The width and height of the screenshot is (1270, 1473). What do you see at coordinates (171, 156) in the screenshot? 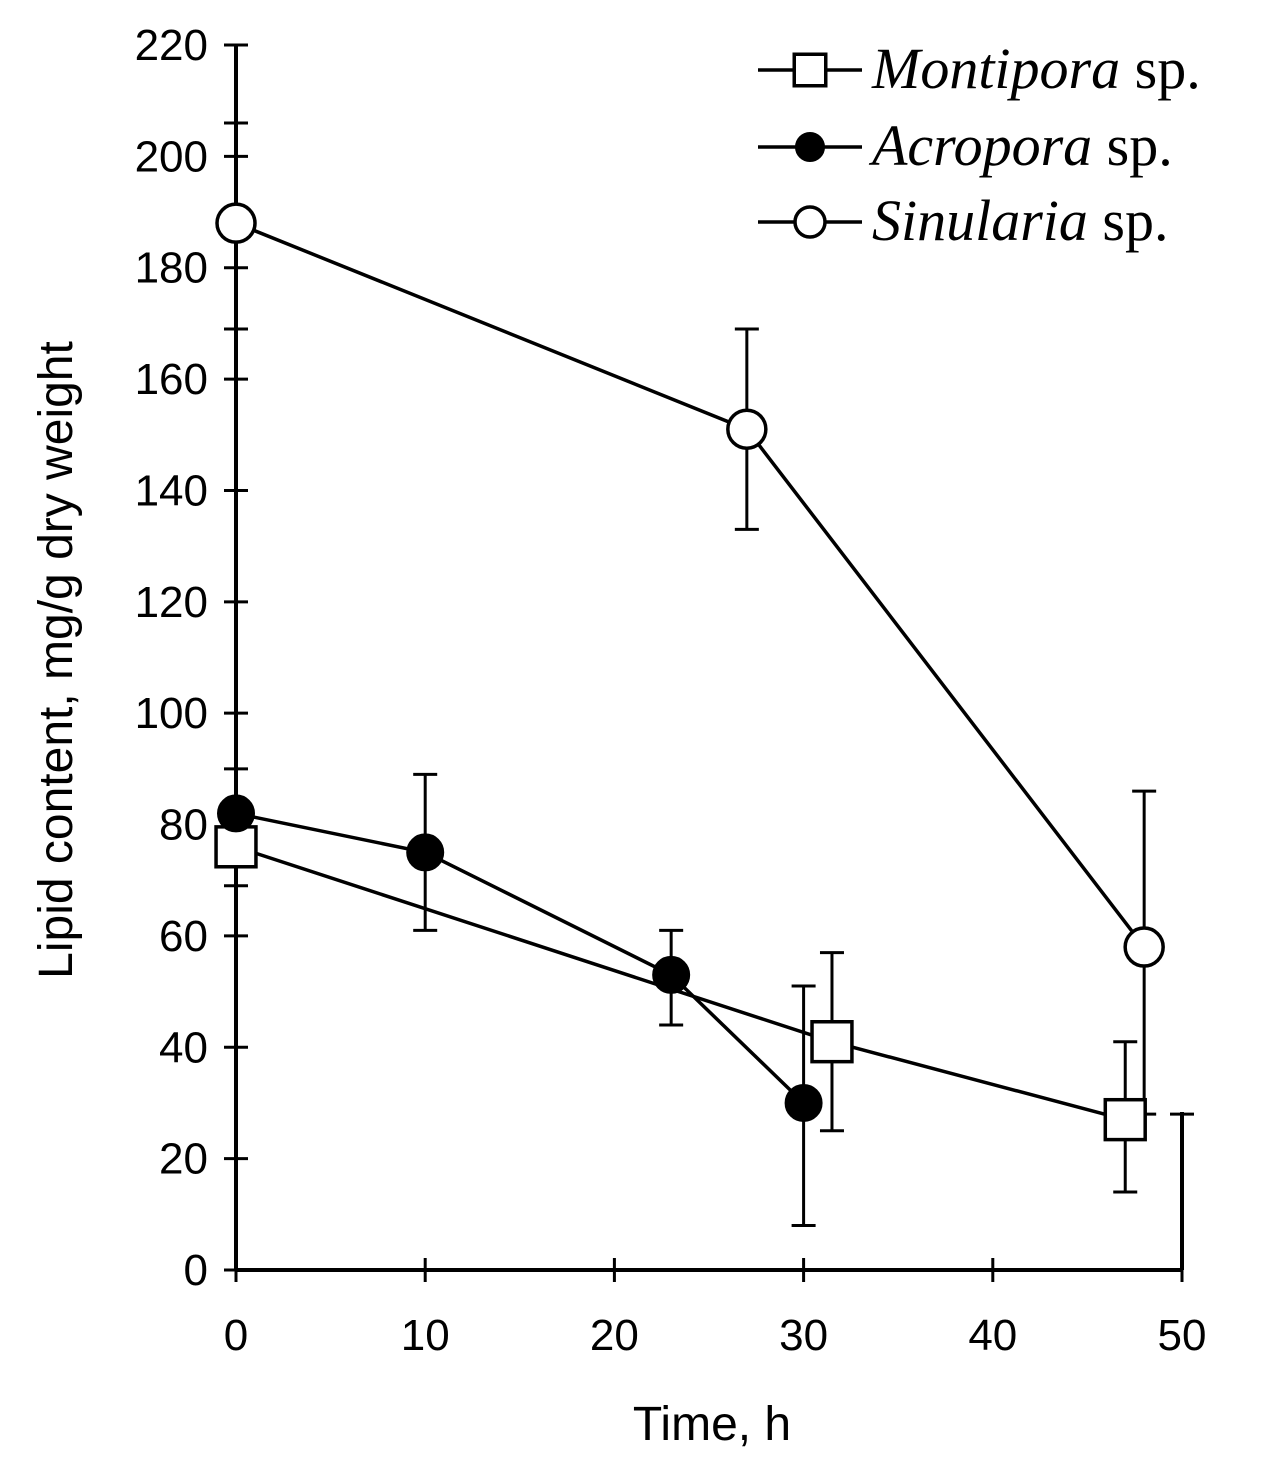
I see `y-tick-label: 200` at bounding box center [171, 156].